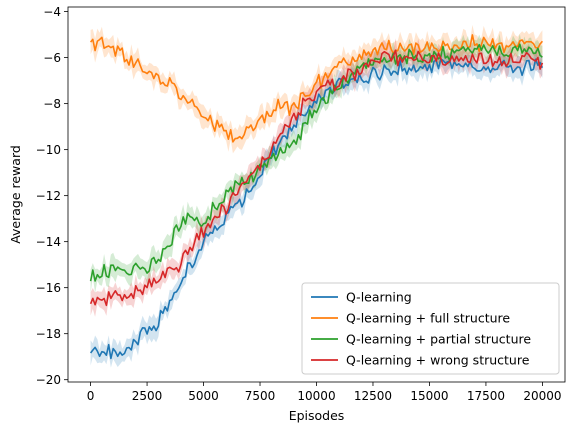  I want to click on y-tick-label: −18, so click(48, 334).